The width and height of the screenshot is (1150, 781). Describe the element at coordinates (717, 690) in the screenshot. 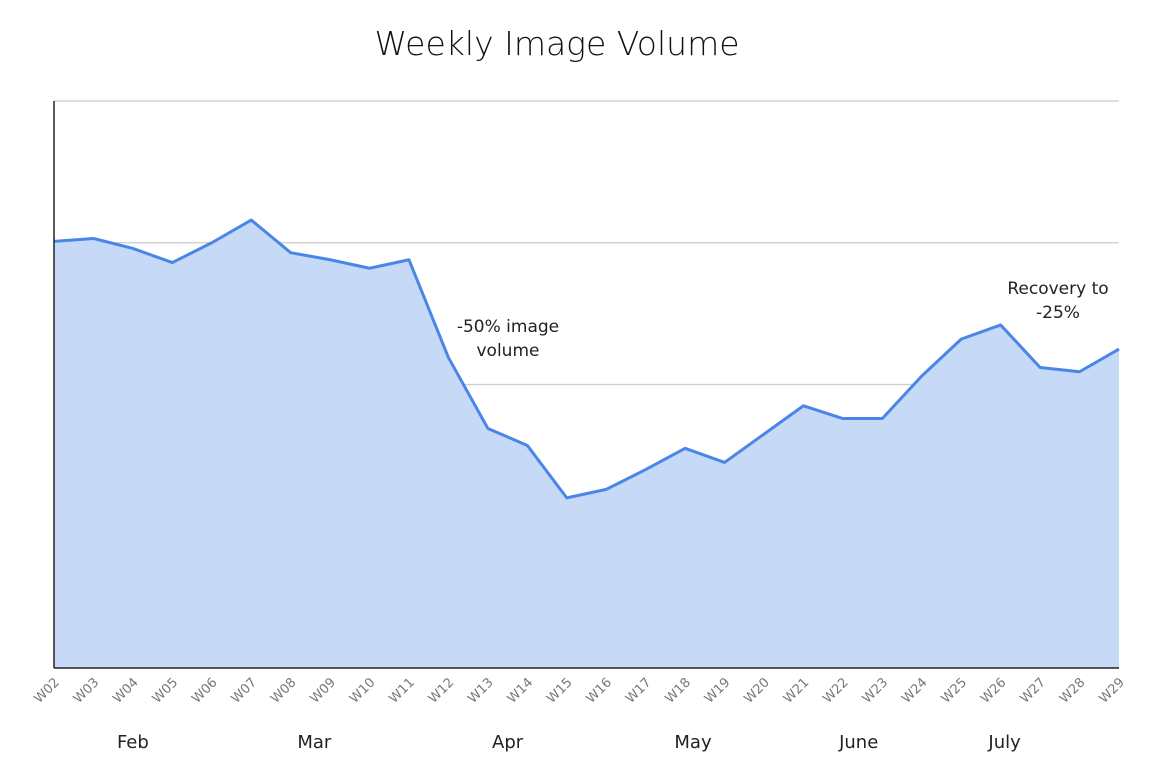

I see `x-tick-label: W19` at that location.